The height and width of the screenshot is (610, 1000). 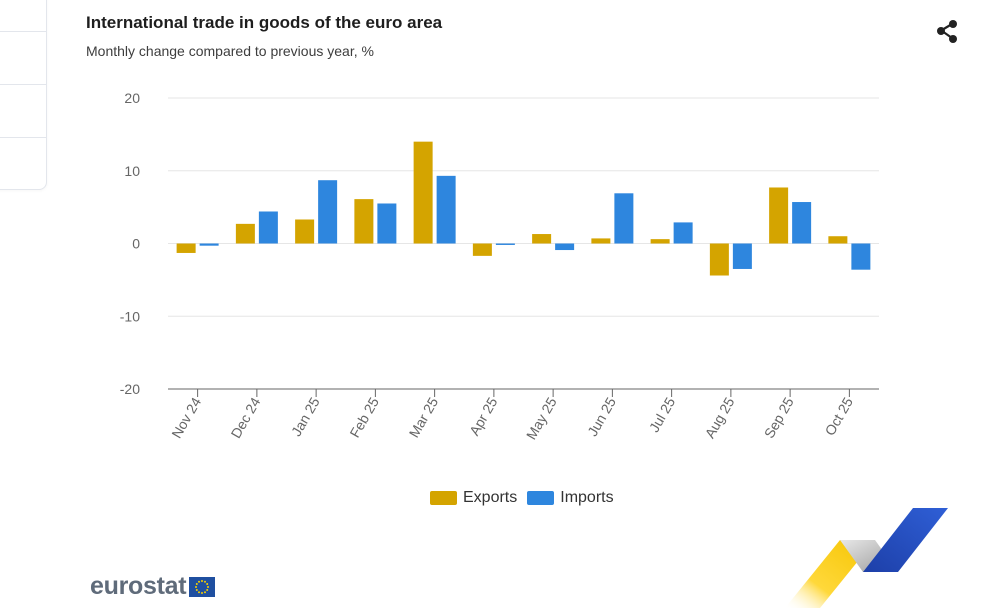 I want to click on y-tick-label: 20, so click(x=132, y=98).